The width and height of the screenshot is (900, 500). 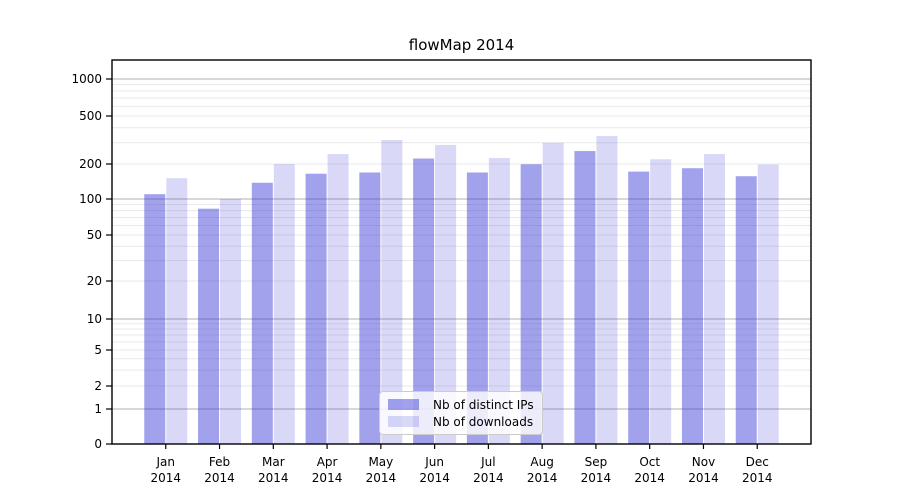 What do you see at coordinates (90, 164) in the screenshot?
I see `y-tick-label: 200` at bounding box center [90, 164].